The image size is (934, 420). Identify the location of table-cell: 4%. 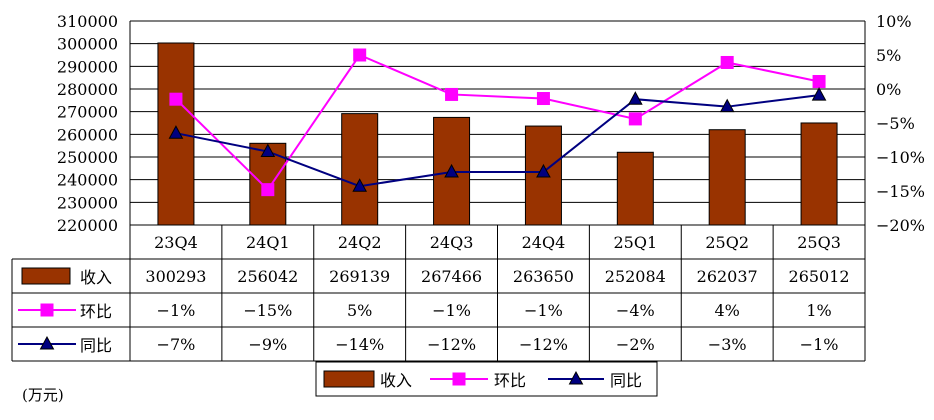
(726, 310).